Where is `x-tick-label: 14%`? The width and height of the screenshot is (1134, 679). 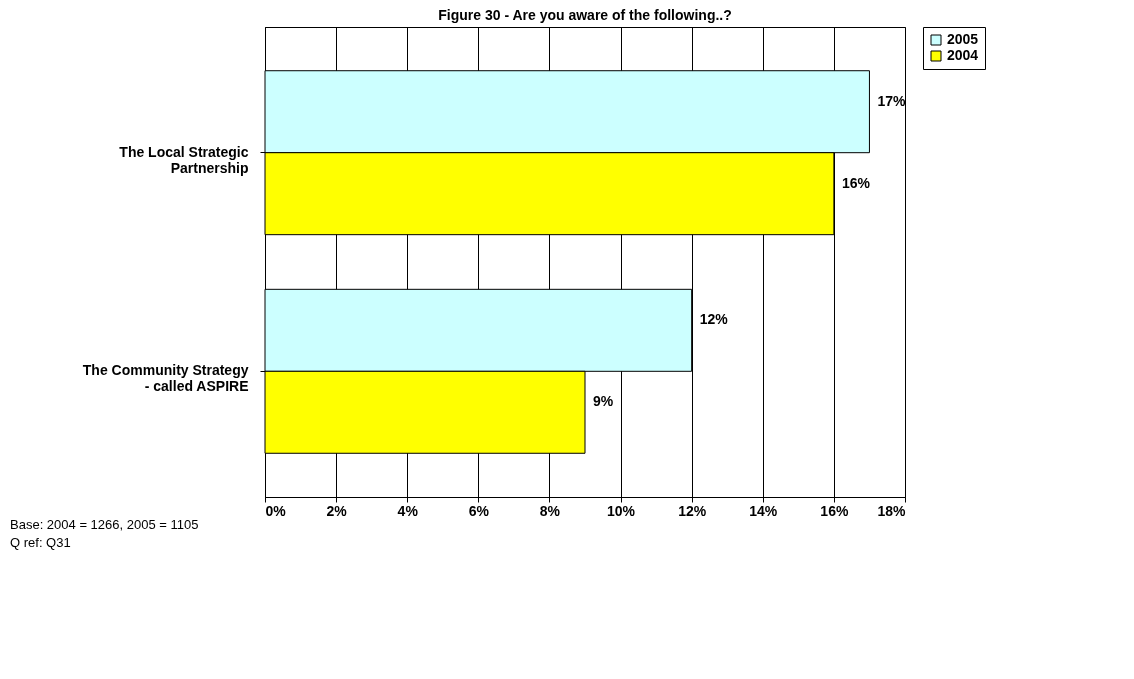
x-tick-label: 14% is located at coordinates (763, 510).